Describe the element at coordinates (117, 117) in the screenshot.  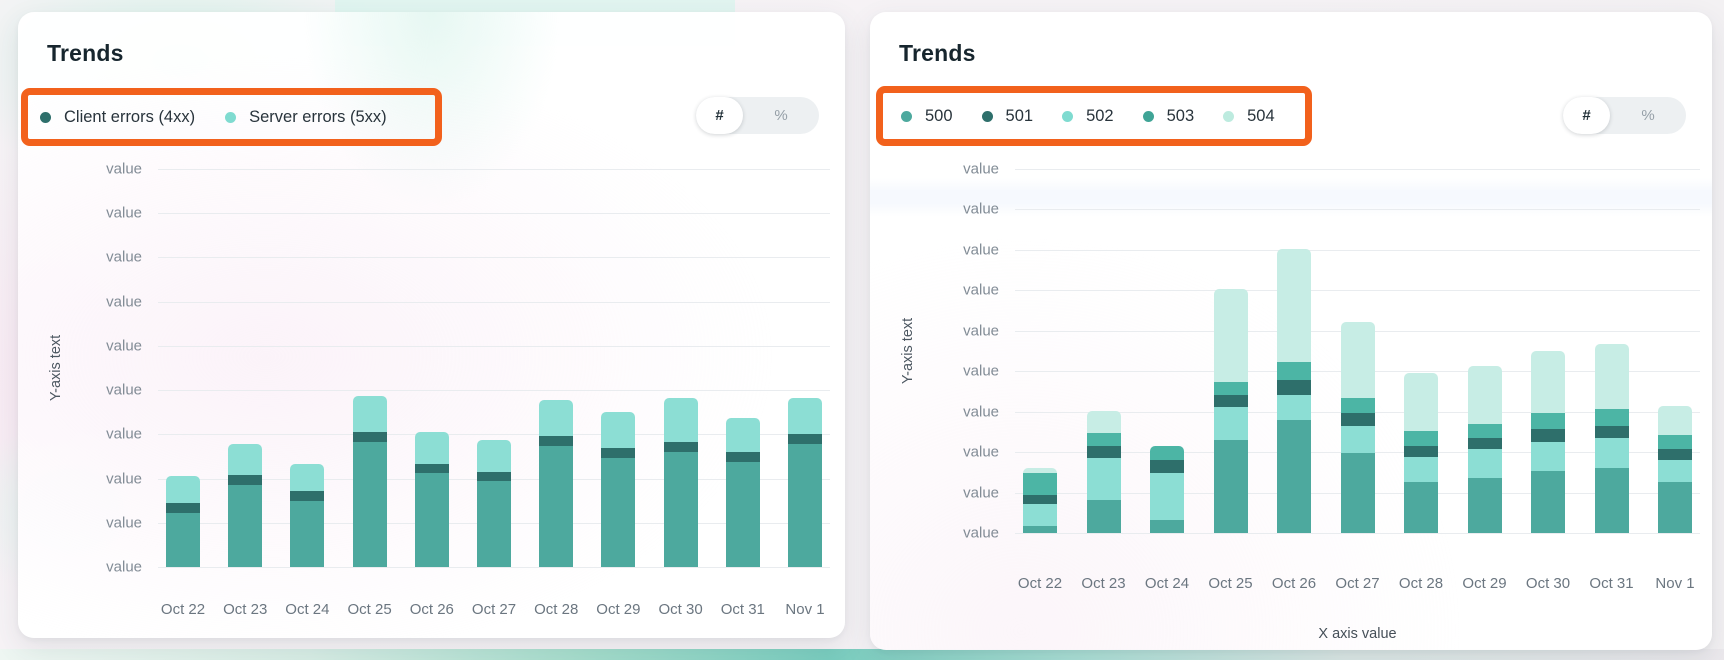
I see `legend-item: Client errors (4xx)` at that location.